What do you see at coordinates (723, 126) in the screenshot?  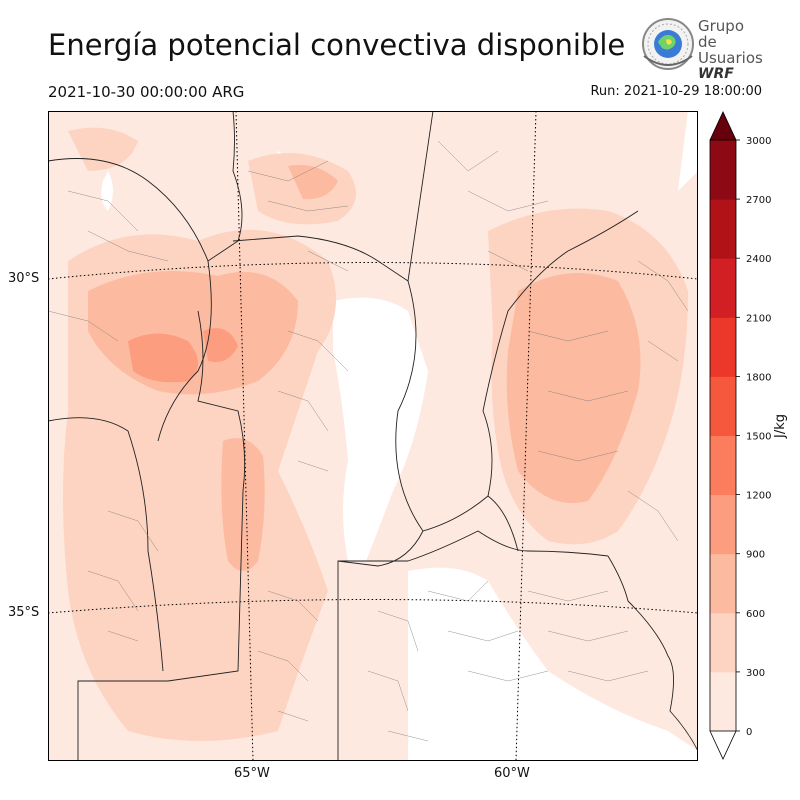 I see `colorbar-extend-max` at bounding box center [723, 126].